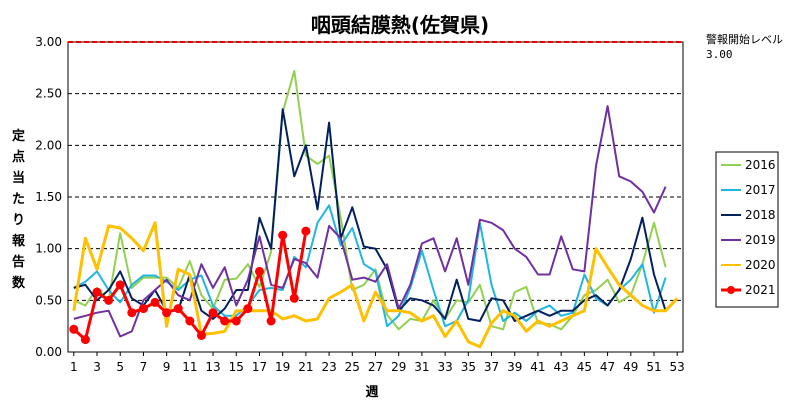 This screenshot has width=800, height=402. I want to click on x-tick-label: 15, so click(236, 367).